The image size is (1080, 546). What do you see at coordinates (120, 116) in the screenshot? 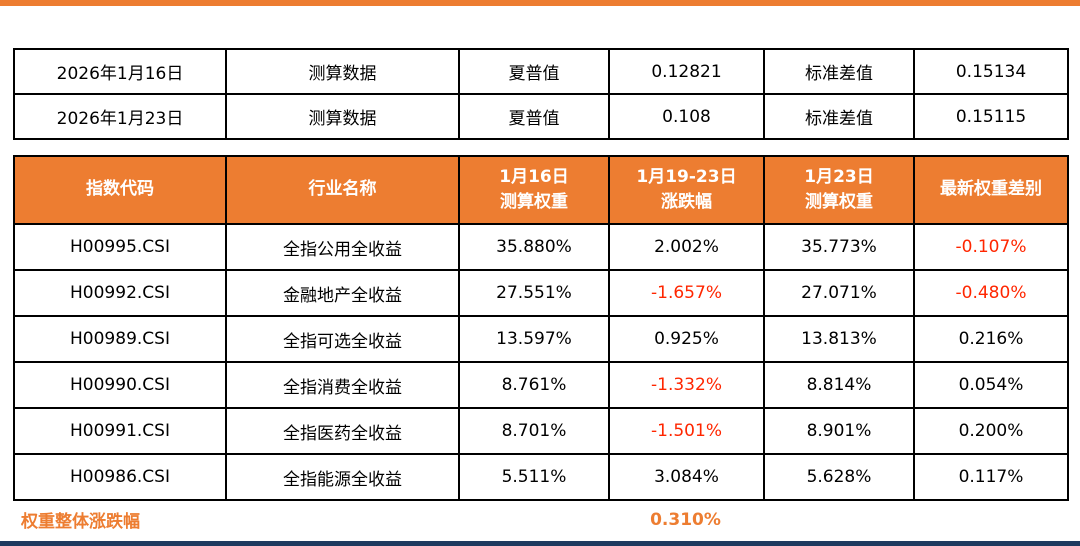
I see `date-cell: 2026年1月23日` at bounding box center [120, 116].